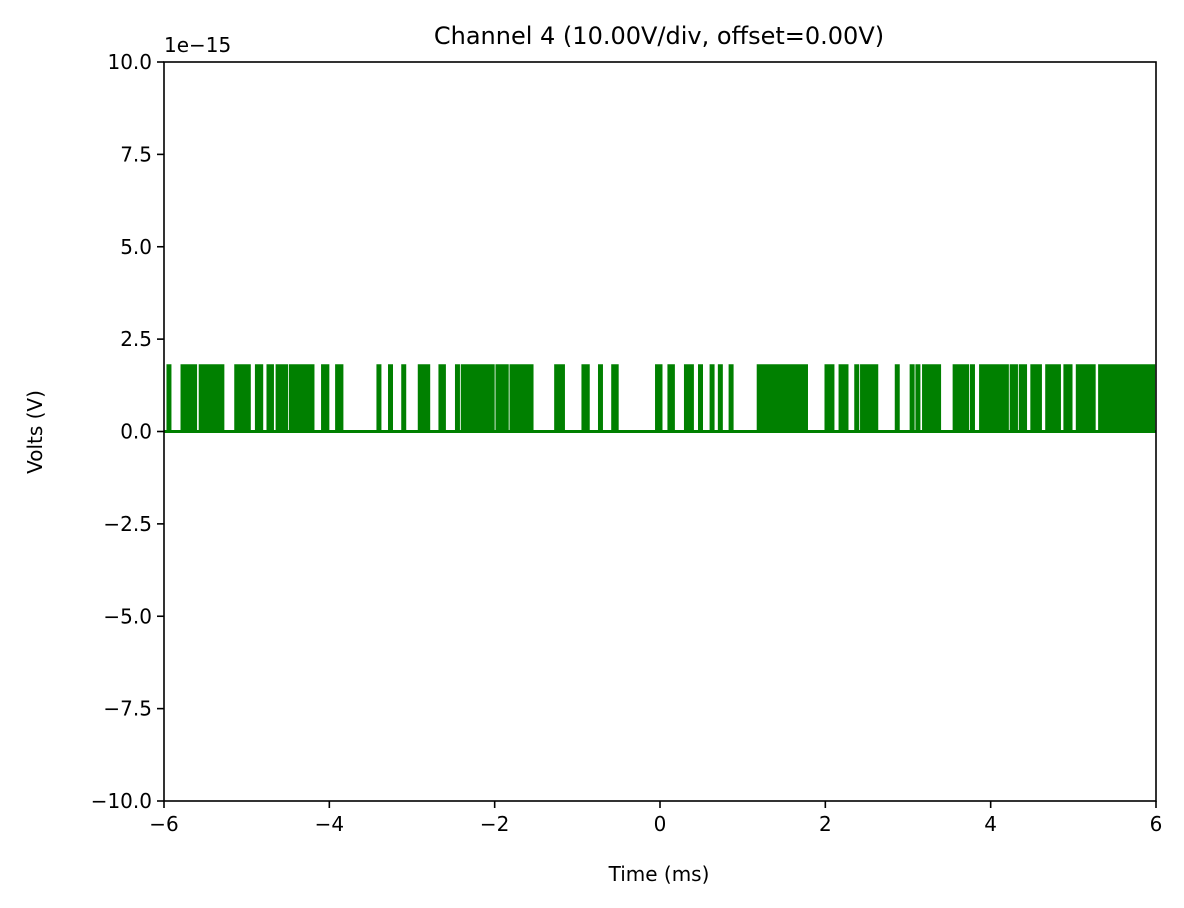 The image size is (1184, 908). What do you see at coordinates (660, 824) in the screenshot?
I see `x-tick-label: 0` at bounding box center [660, 824].